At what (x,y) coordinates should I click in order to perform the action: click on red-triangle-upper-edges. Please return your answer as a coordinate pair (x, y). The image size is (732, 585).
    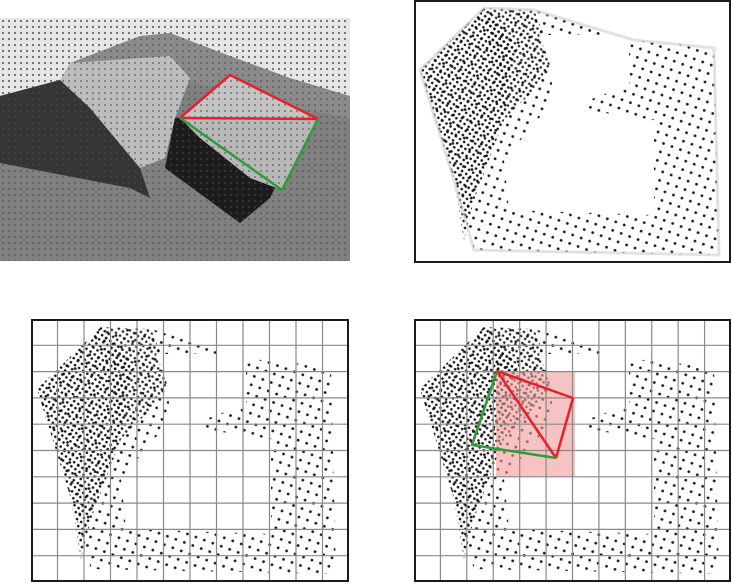
    Looking at the image, I should click on (249, 97).